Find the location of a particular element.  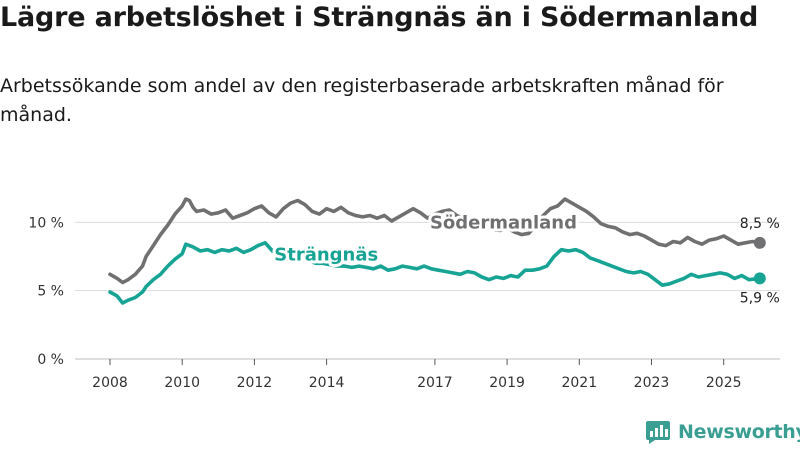

series-name-label-0: Södermanland is located at coordinates (503, 222).